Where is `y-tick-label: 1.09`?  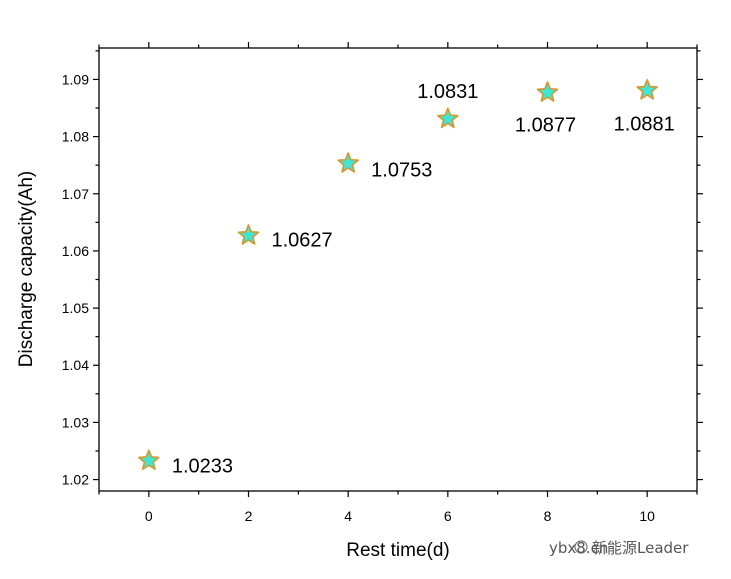
y-tick-label: 1.09 is located at coordinates (75, 79).